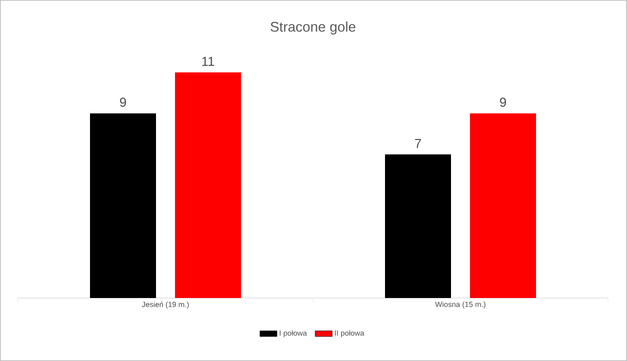  What do you see at coordinates (208, 61) in the screenshot?
I see `data-label: 11` at bounding box center [208, 61].